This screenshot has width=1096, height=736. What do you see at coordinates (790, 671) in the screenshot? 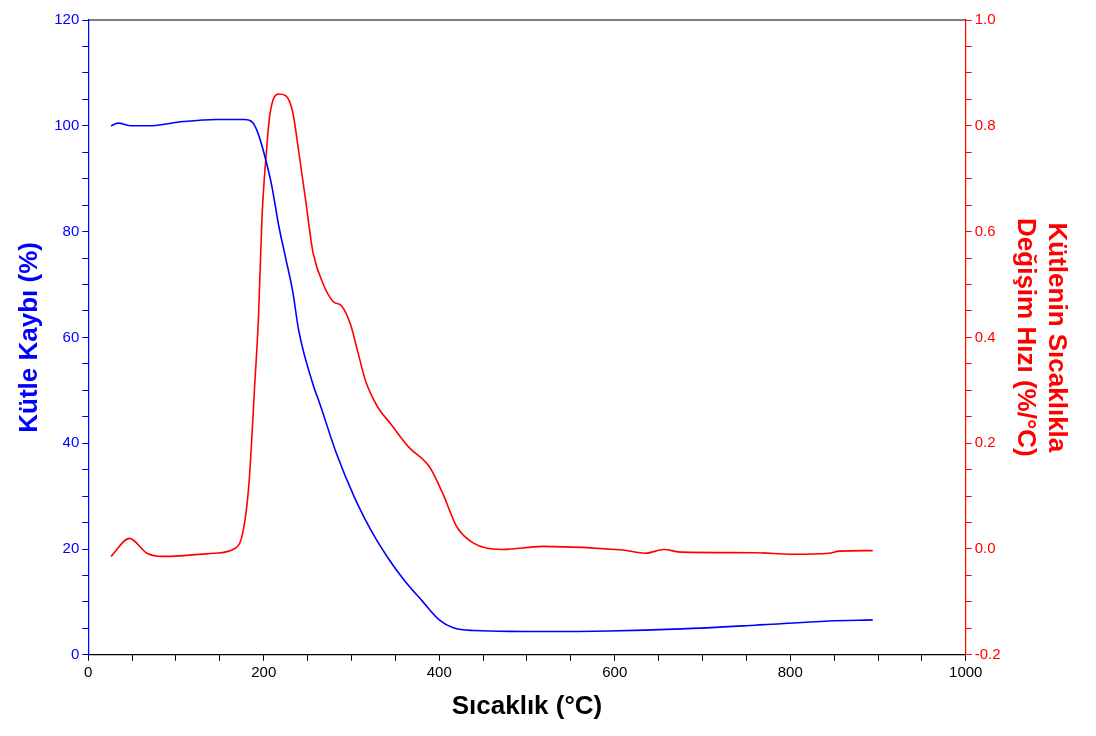
I see `x-tick-label: 800` at bounding box center [790, 671].